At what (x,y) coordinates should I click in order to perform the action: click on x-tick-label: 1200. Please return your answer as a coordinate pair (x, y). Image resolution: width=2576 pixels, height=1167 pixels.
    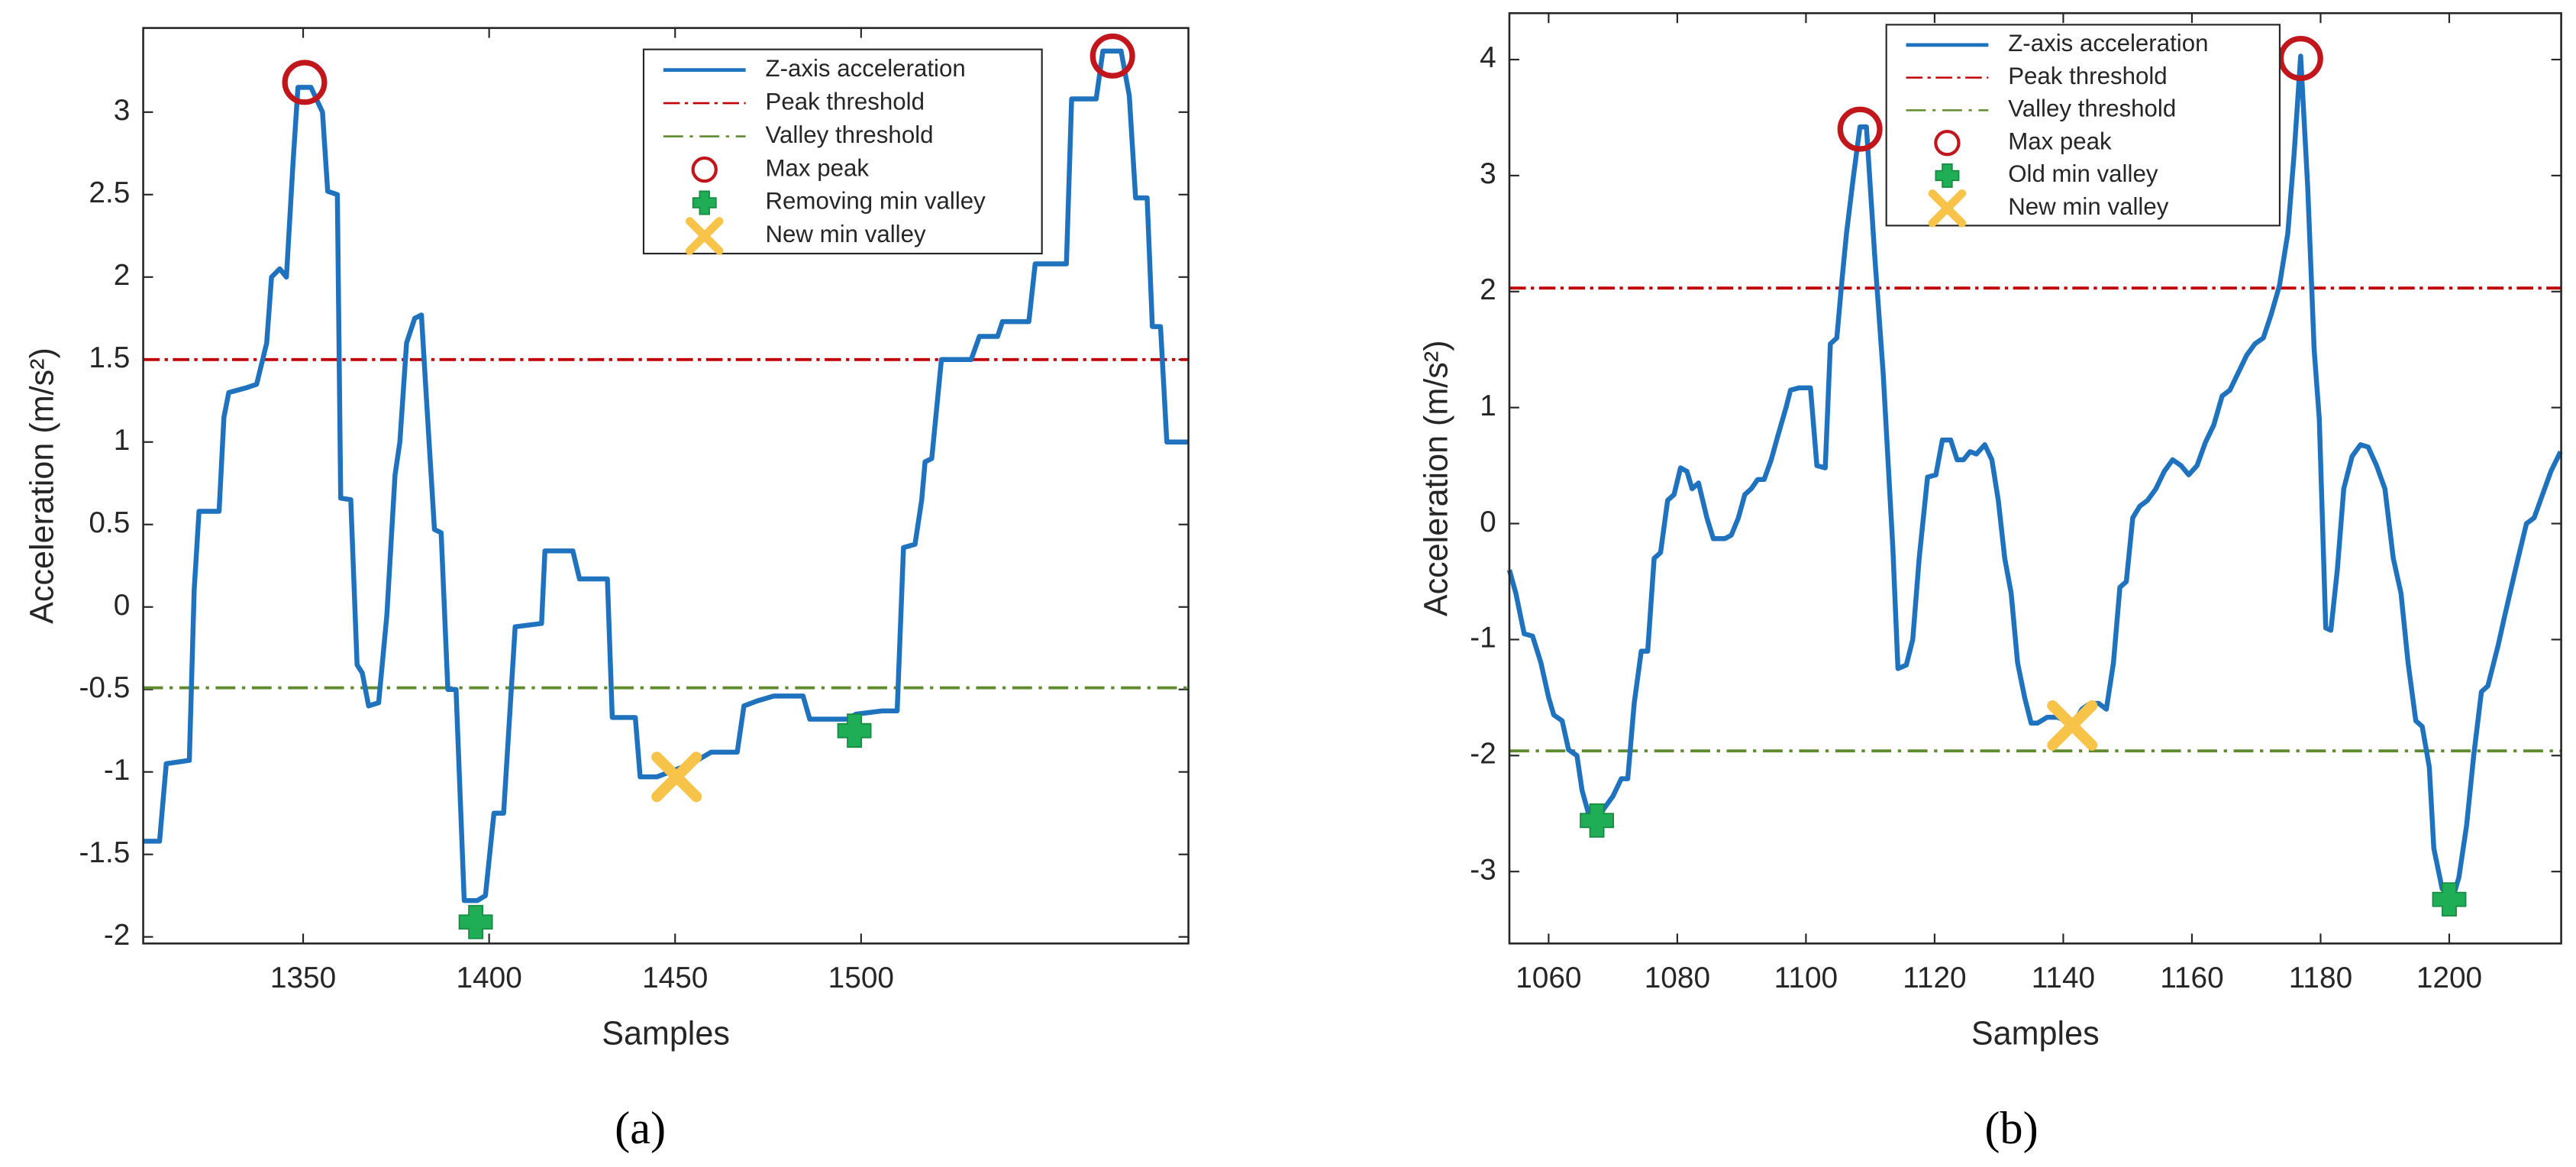
    Looking at the image, I should click on (2449, 978).